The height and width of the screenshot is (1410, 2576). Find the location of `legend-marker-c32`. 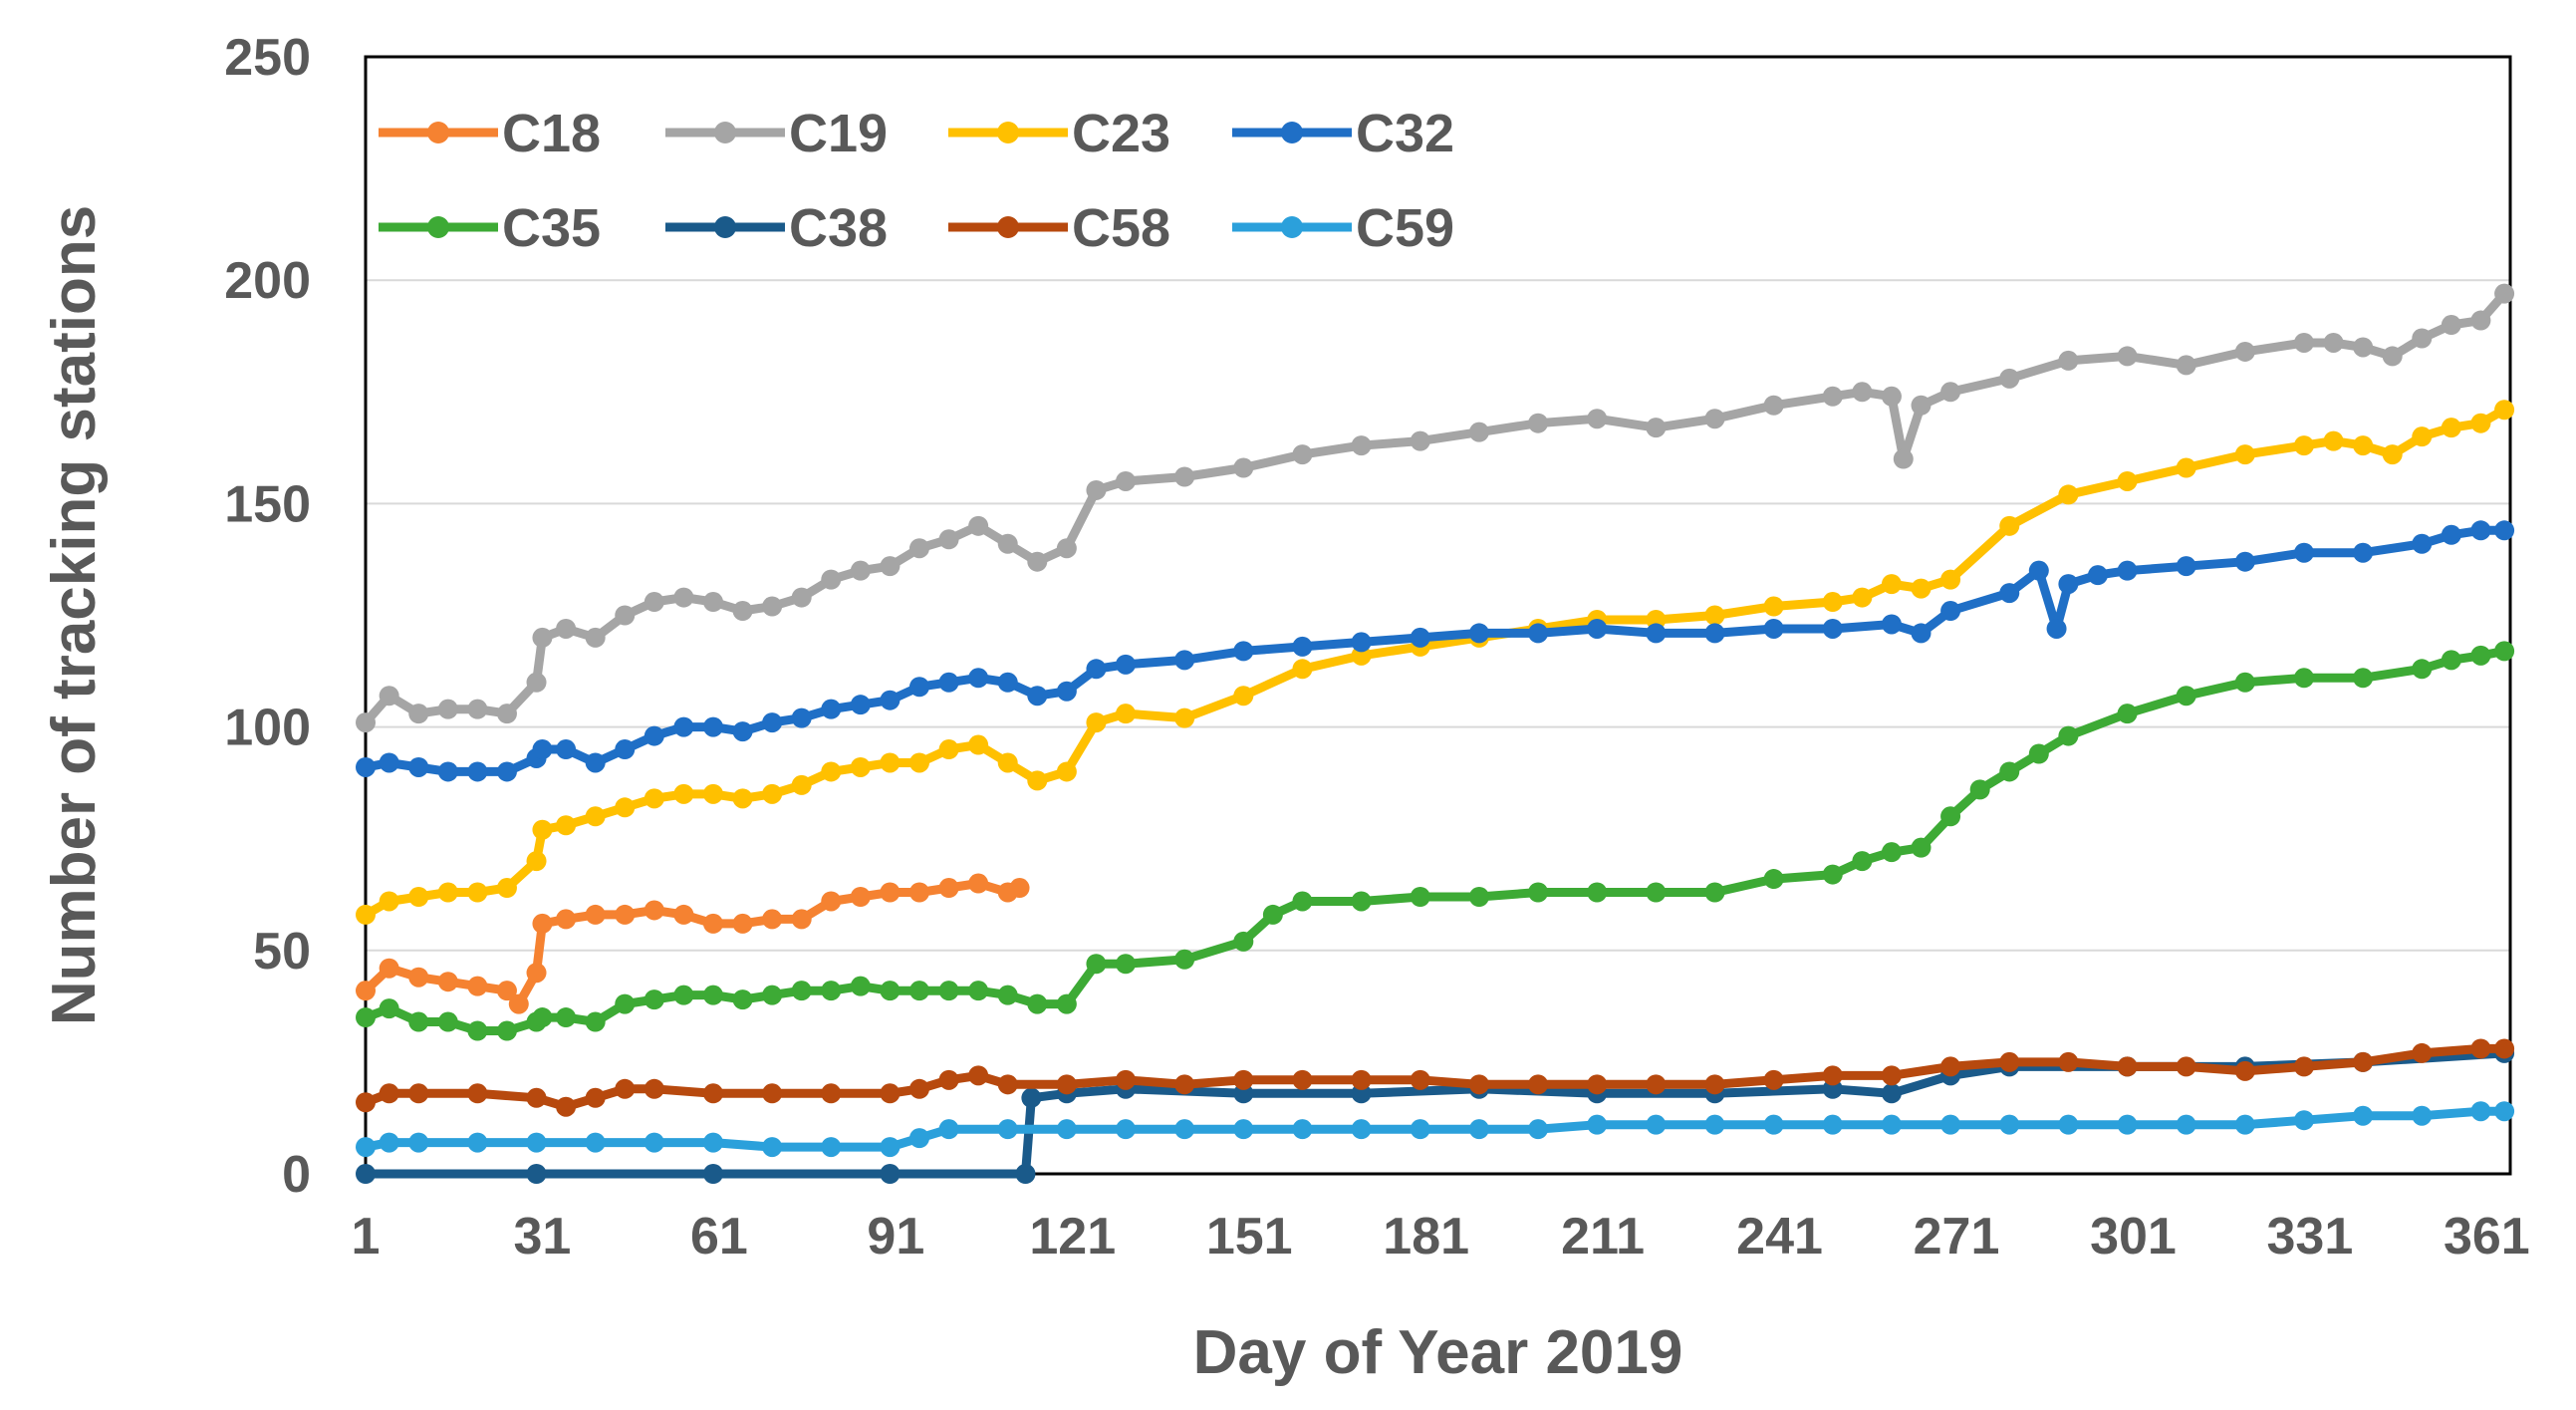

legend-marker-c32 is located at coordinates (1292, 132).